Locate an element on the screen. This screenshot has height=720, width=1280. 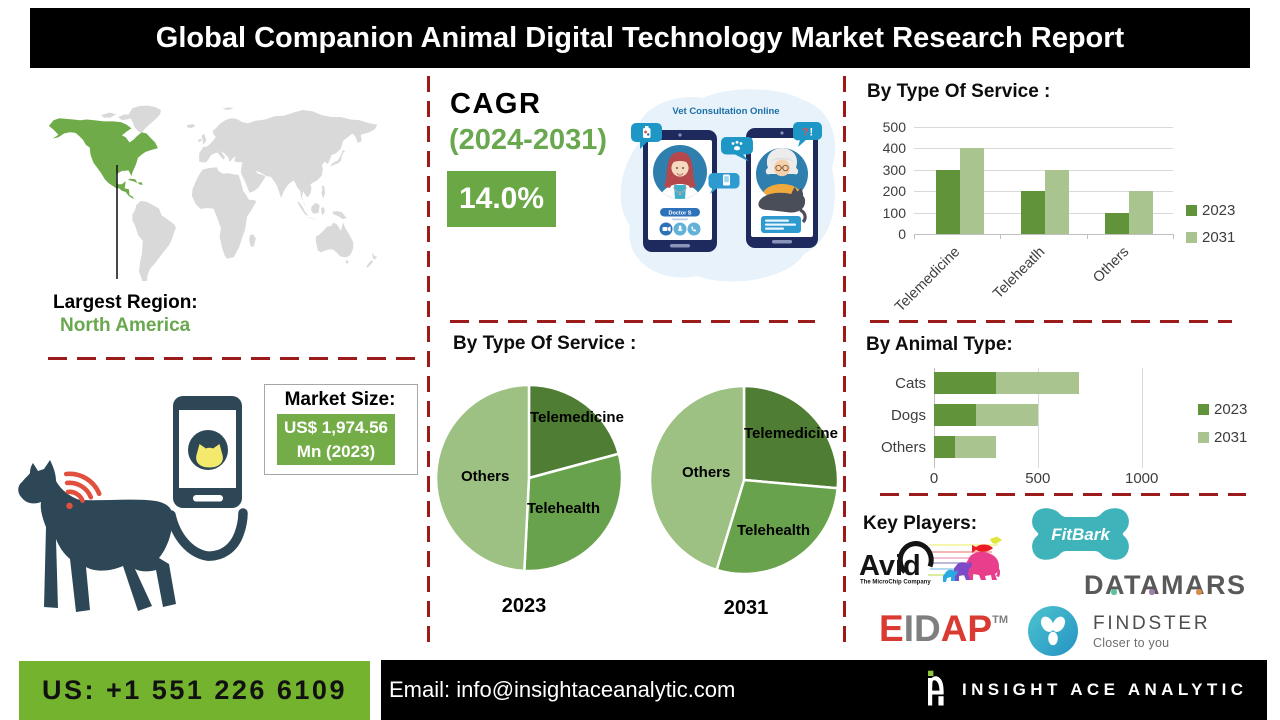
svg-text: Doctor S is located at coordinates (680, 214).